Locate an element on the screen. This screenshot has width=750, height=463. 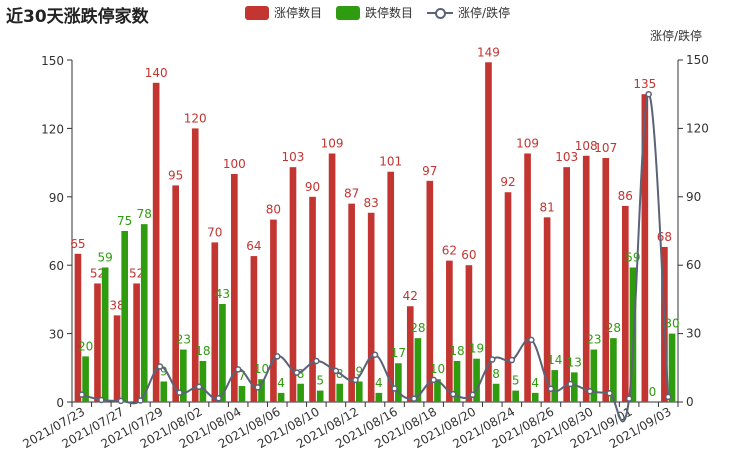
data-label-up: 92 is located at coordinates (507, 182).